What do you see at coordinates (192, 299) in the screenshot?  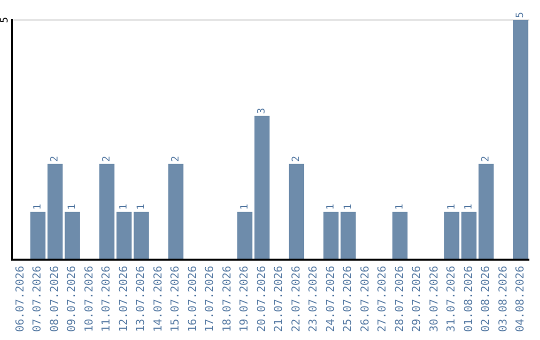 I see `x-tick-label: 16.07.2026` at bounding box center [192, 299].